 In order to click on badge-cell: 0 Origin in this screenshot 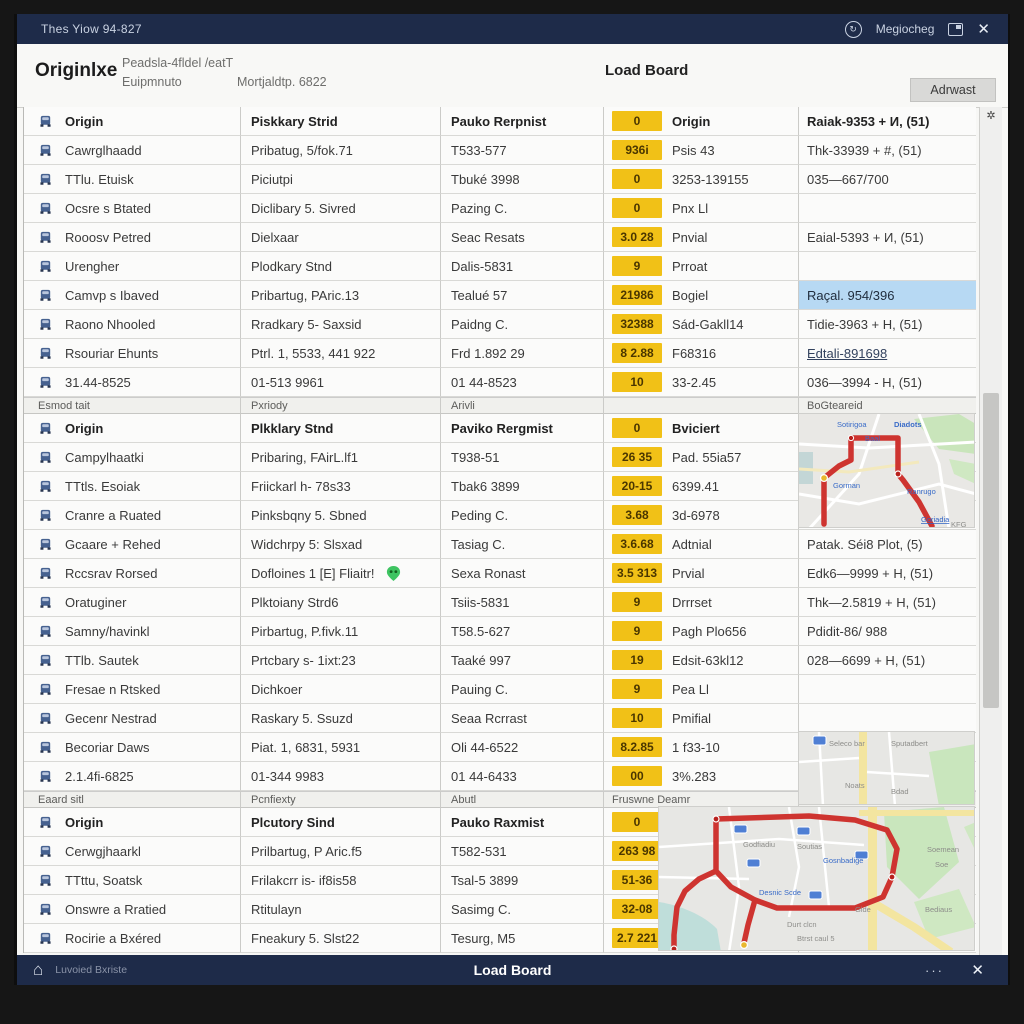, I will do `click(701, 121)`.